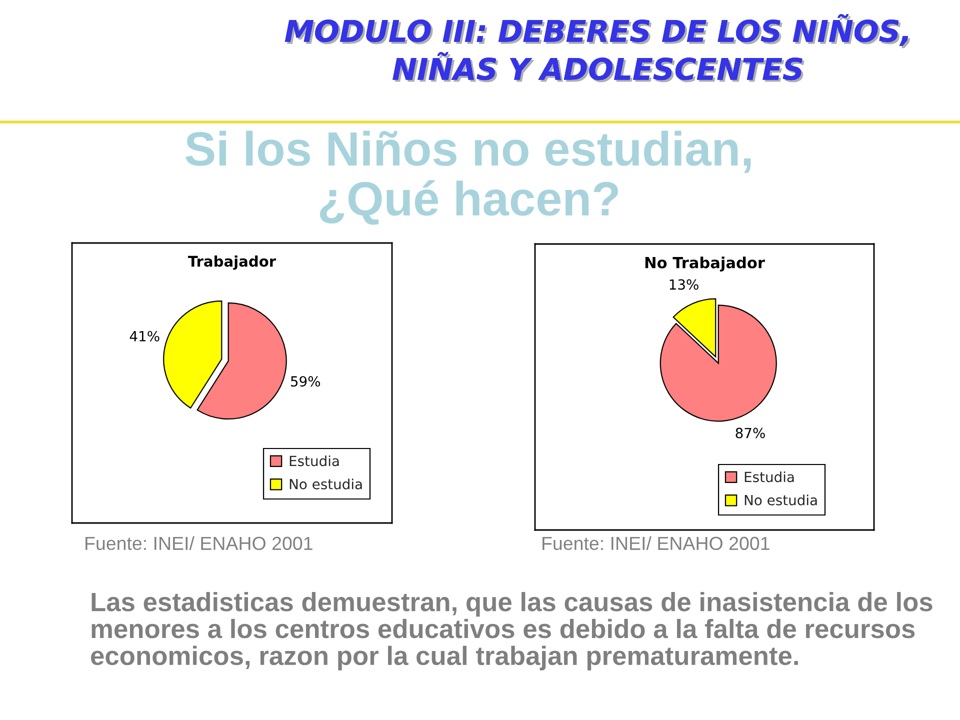 This screenshot has width=960, height=720. I want to click on data-label: 59%, so click(305, 381).